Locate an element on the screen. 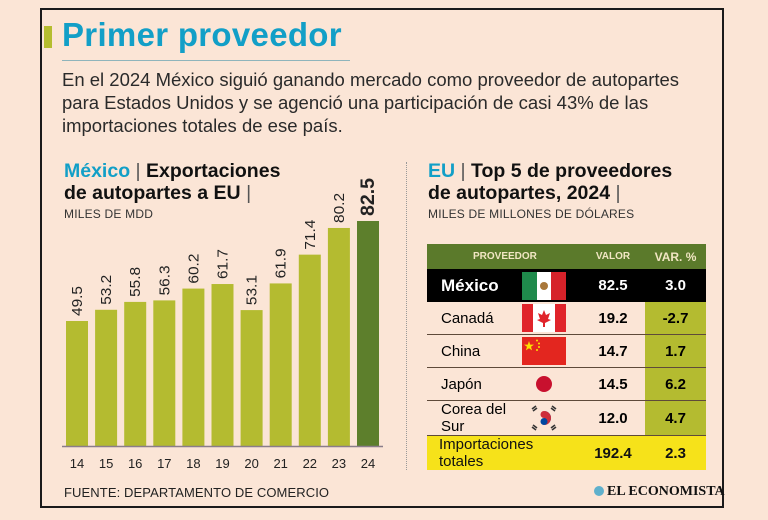 This screenshot has width=768, height=520. provider-value: 14.5 is located at coordinates (613, 384).